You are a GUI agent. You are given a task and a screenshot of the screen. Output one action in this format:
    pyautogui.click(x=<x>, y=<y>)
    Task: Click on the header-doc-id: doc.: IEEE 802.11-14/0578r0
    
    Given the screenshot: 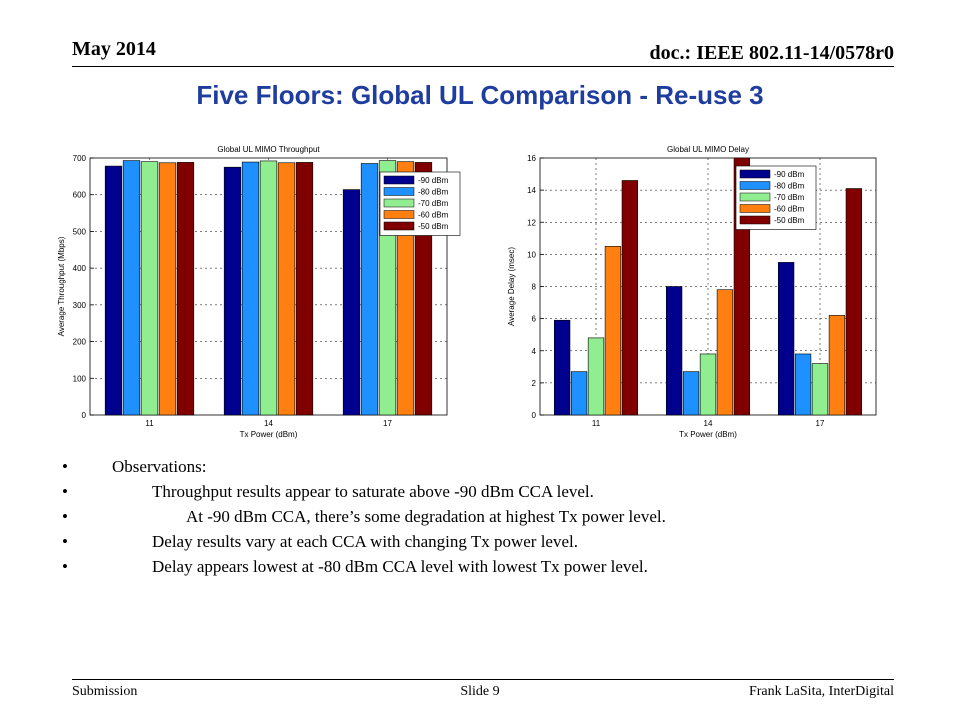 What is the action you would take?
    pyautogui.click(x=771, y=53)
    